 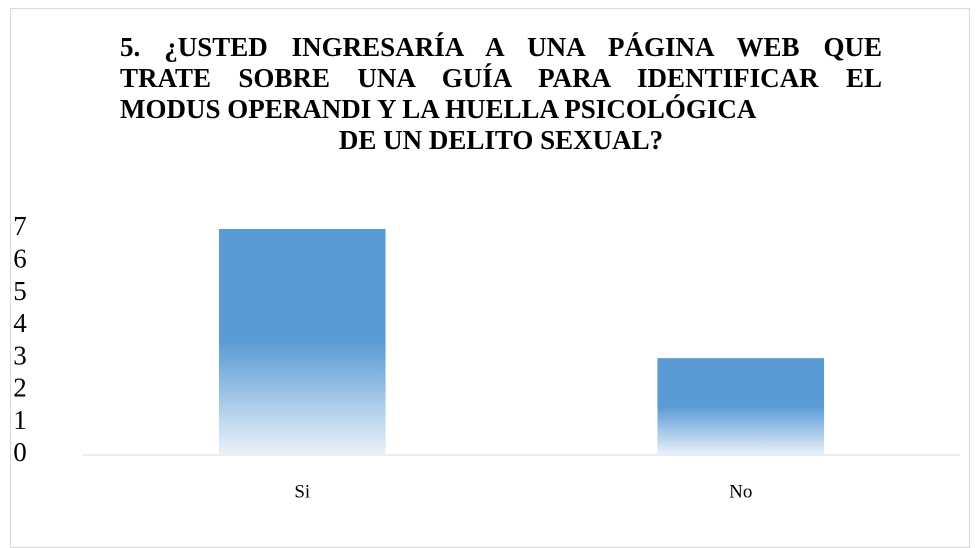 I want to click on y-tick-label: 6, so click(x=20, y=258).